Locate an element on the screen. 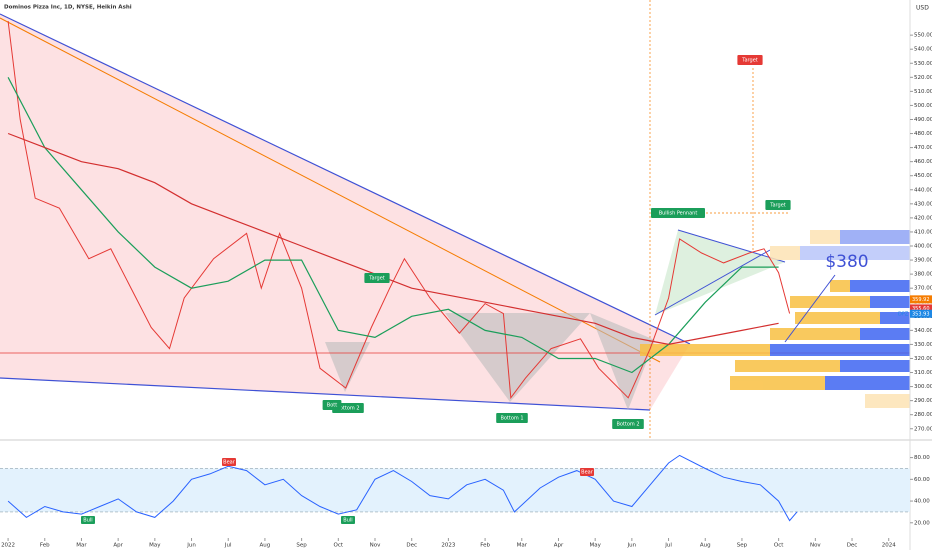 The height and width of the screenshot is (550, 932). annotation: Bott is located at coordinates (332, 406).